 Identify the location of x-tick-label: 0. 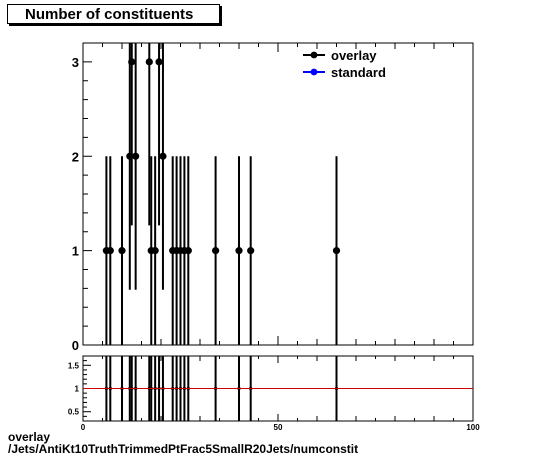
(83, 427).